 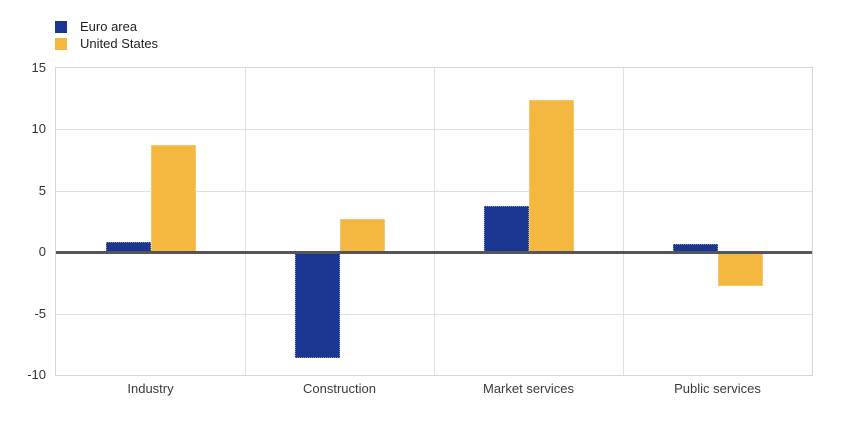 What do you see at coordinates (528, 388) in the screenshot?
I see `x-axis-label-market-services: Market services` at bounding box center [528, 388].